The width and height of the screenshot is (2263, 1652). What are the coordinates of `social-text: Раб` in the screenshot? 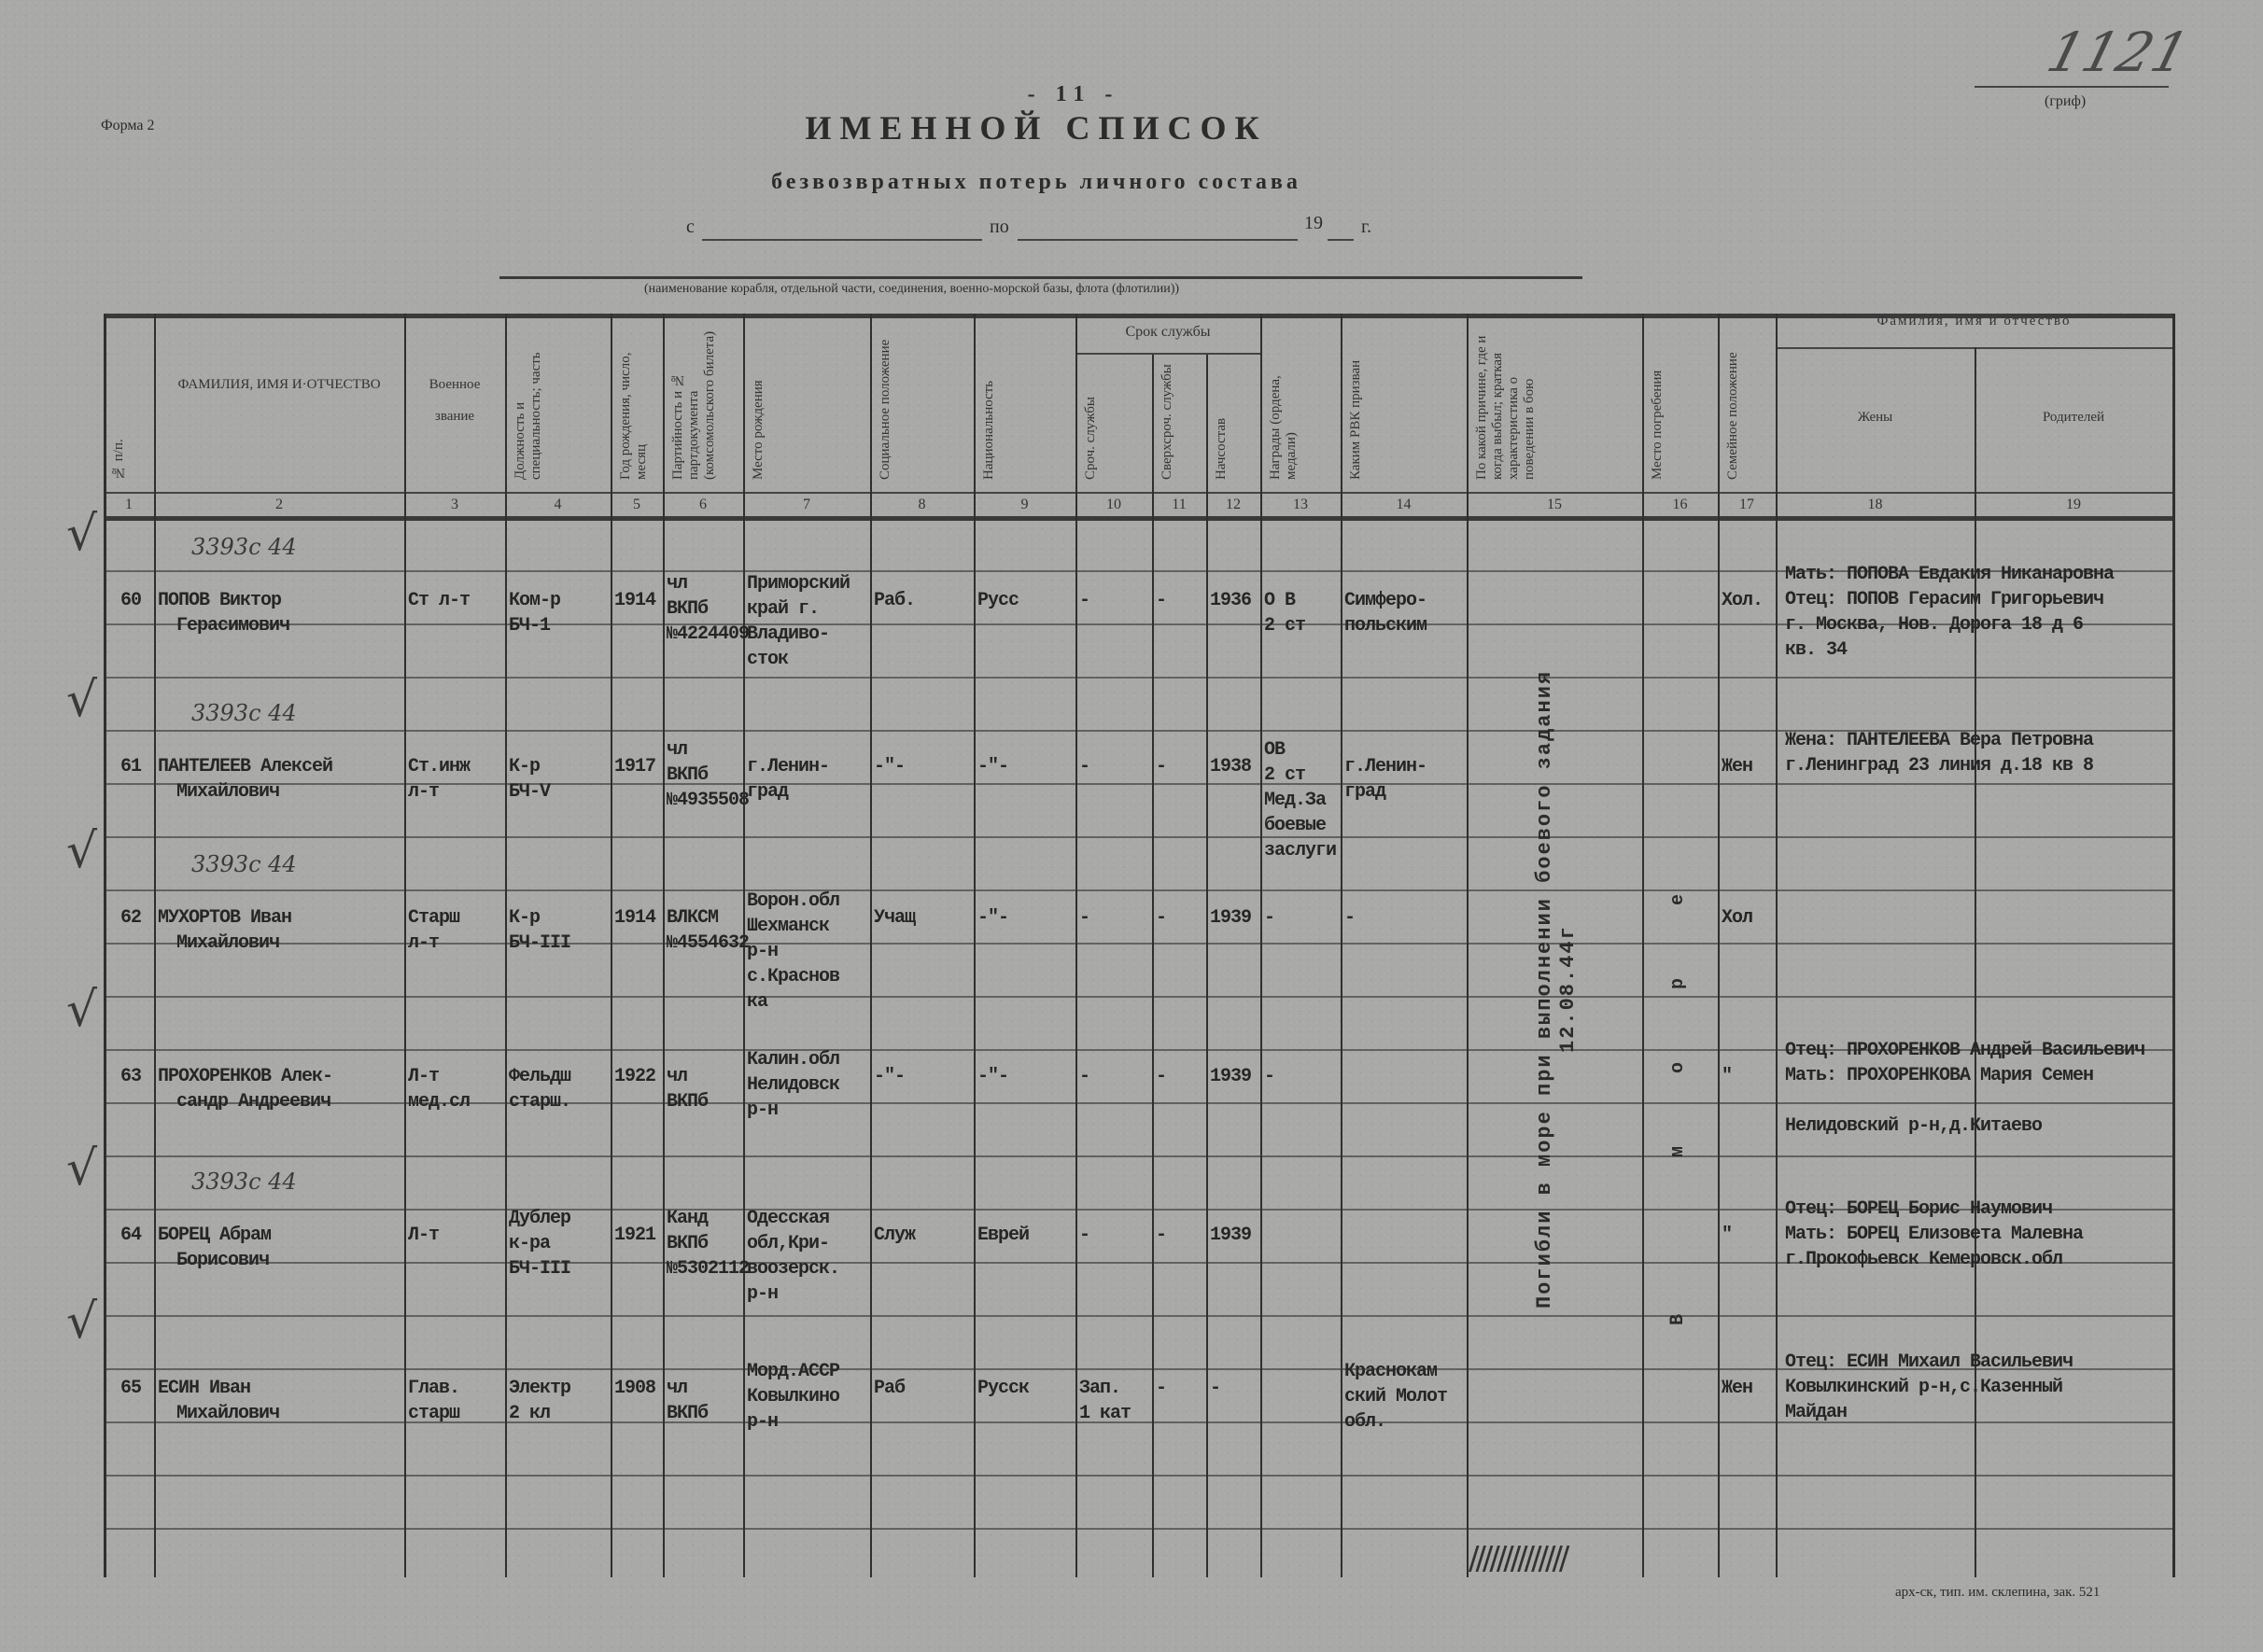 It's located at (890, 1388).